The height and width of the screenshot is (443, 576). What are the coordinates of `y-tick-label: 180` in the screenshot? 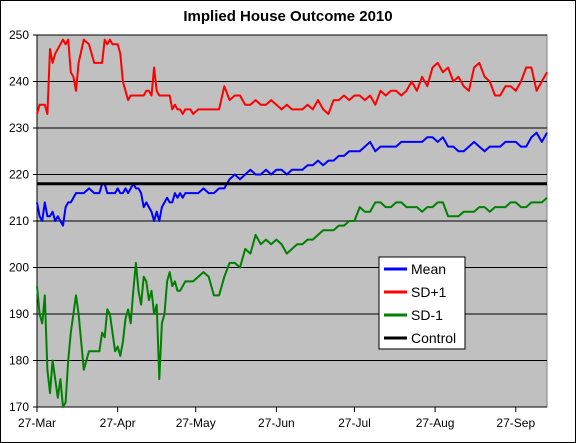 It's located at (19, 361).